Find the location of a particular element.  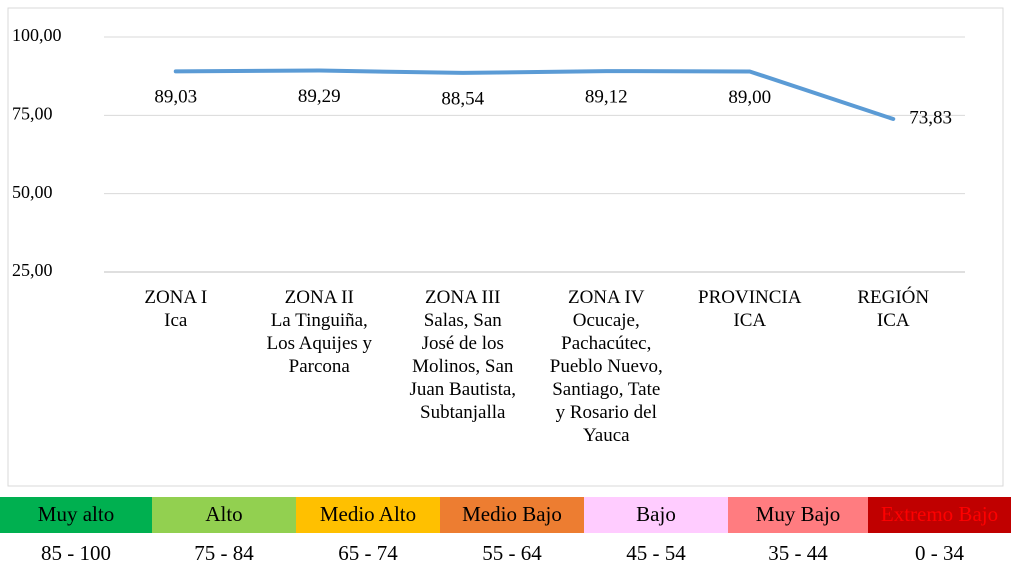

x-tick-line: ZONA II is located at coordinates (319, 297).